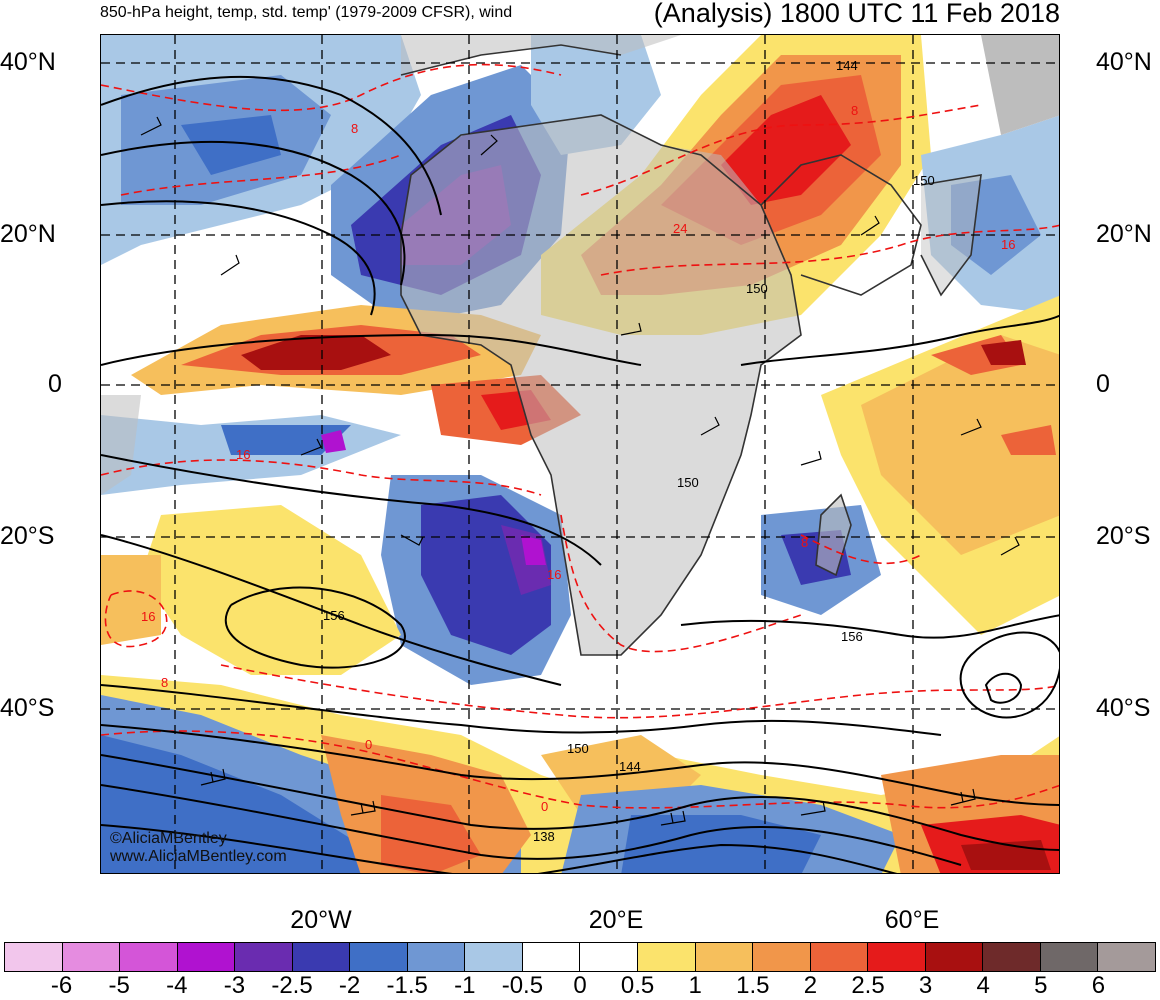 The height and width of the screenshot is (1000, 1160). Describe the element at coordinates (1124, 62) in the screenshot. I see `lat-label-right: 40°N` at that location.